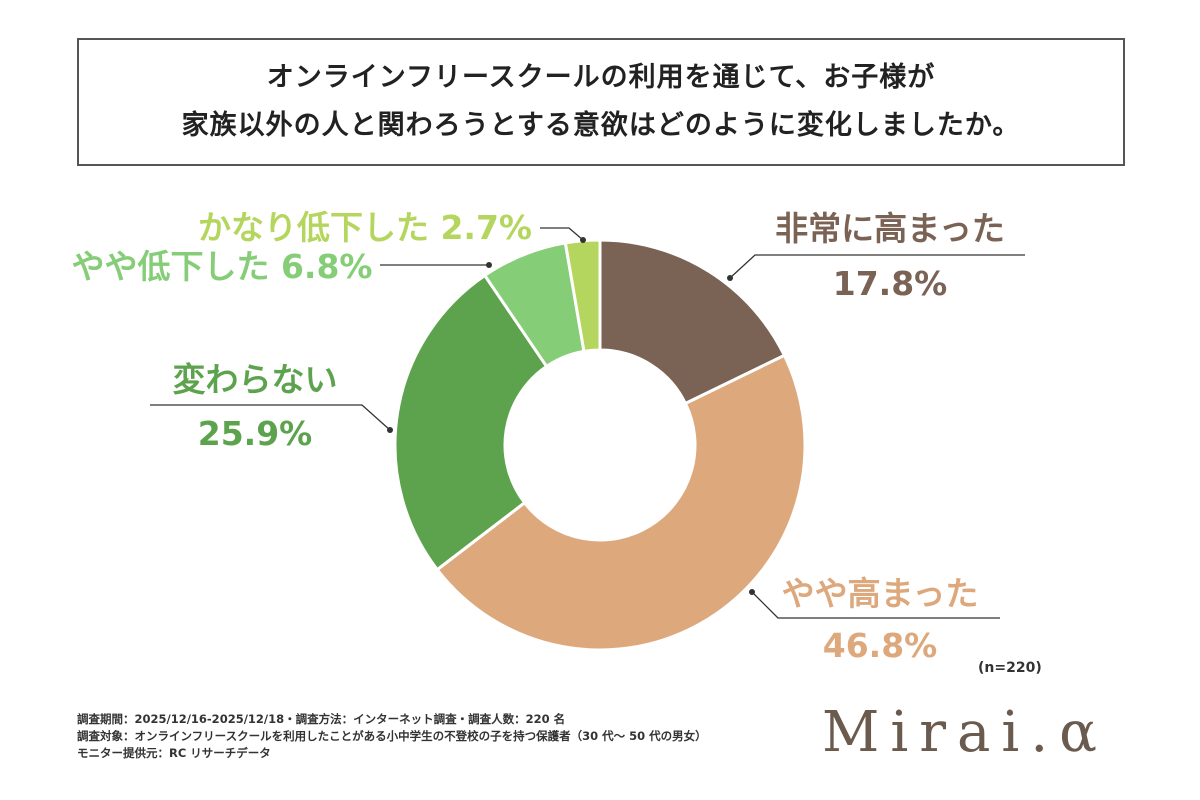 Image resolution: width=1200 pixels, height=800 pixels. Describe the element at coordinates (880, 645) in the screenshot. I see `slice-value-1: 46.8%` at that location.